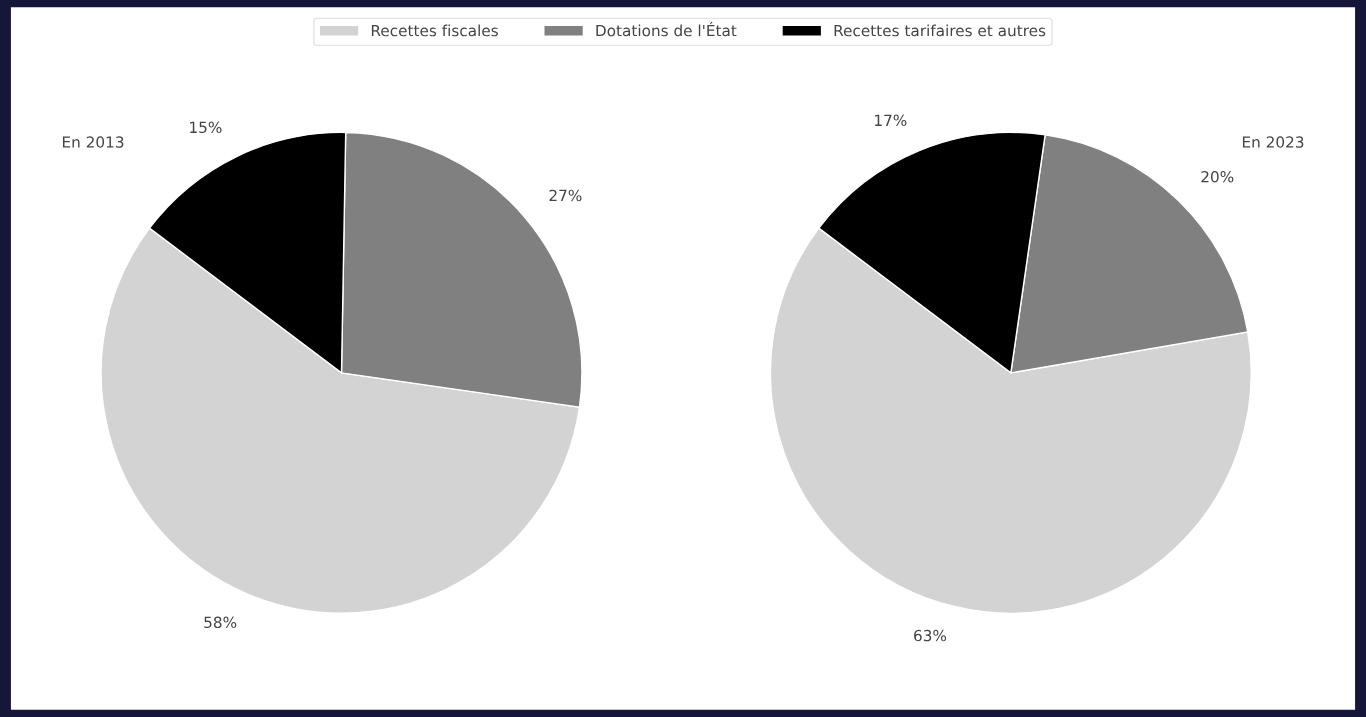 The image size is (1366, 717). Describe the element at coordinates (434, 30) in the screenshot. I see `legend-label: Recettes fiscales` at that location.